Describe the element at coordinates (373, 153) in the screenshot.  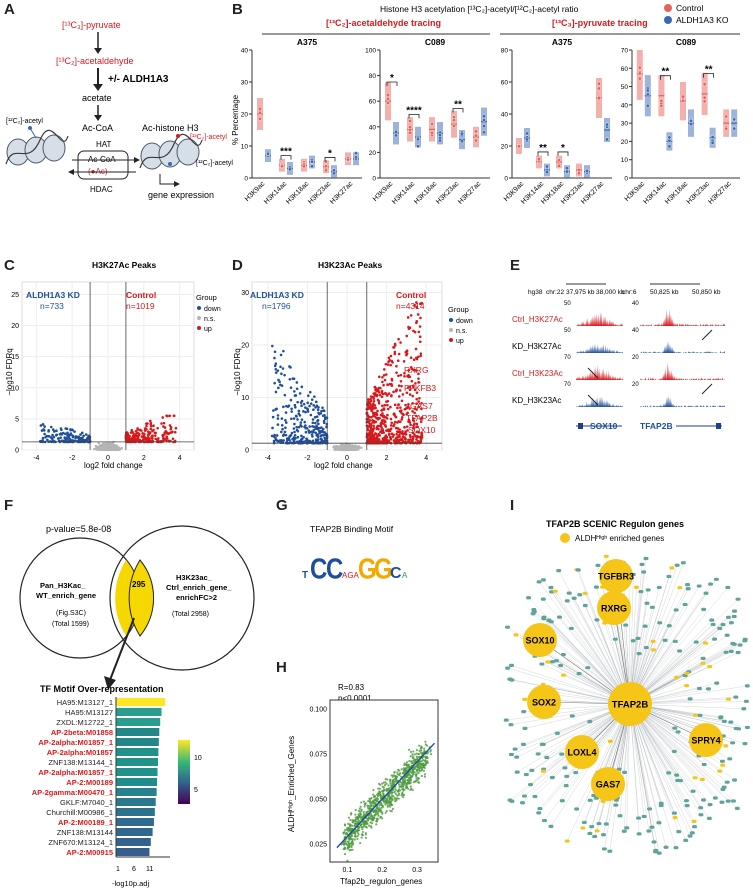
I see `y-tick-label: 20` at that location.